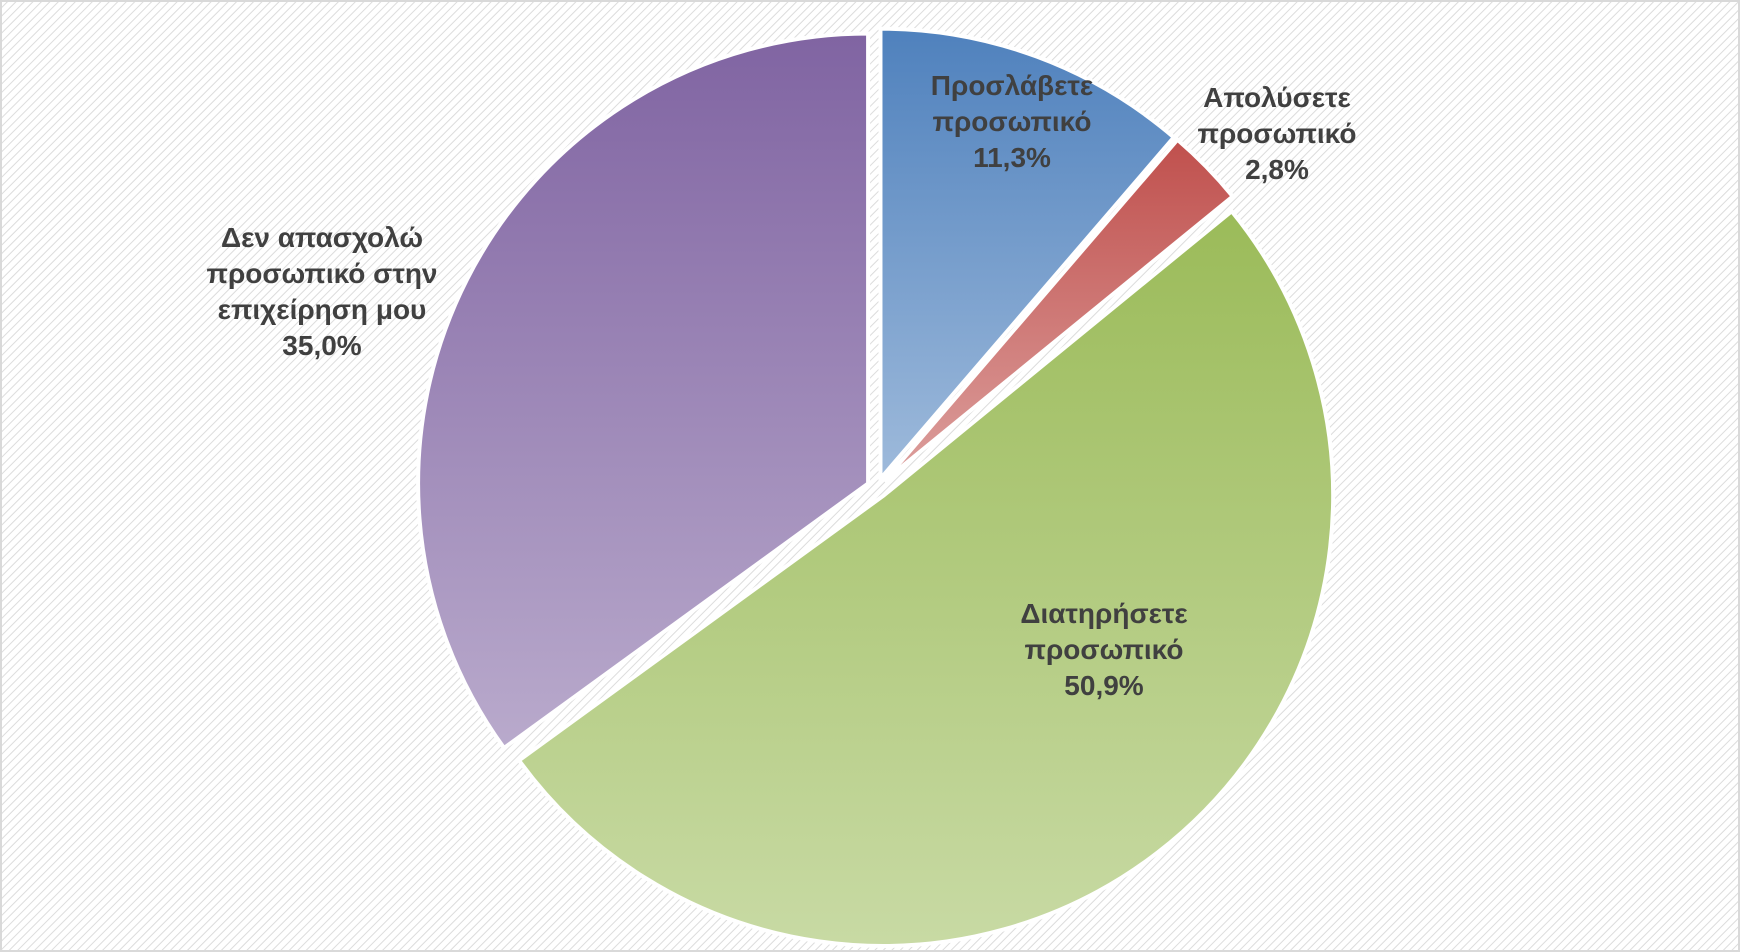 The width and height of the screenshot is (1740, 952). Describe the element at coordinates (1012, 157) in the screenshot. I see `value-label: 11,3%` at that location.